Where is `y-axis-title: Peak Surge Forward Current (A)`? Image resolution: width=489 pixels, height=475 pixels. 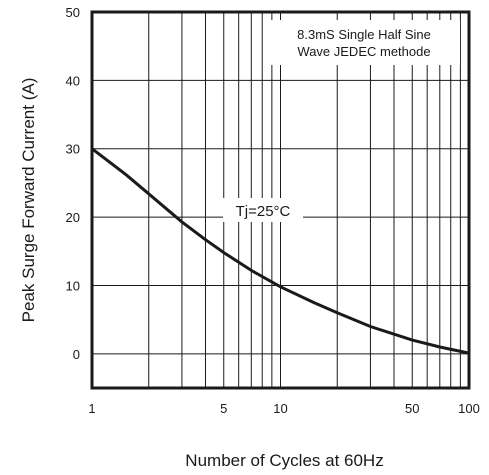
y-axis-title: Peak Surge Forward Current (A) is located at coordinates (28, 200).